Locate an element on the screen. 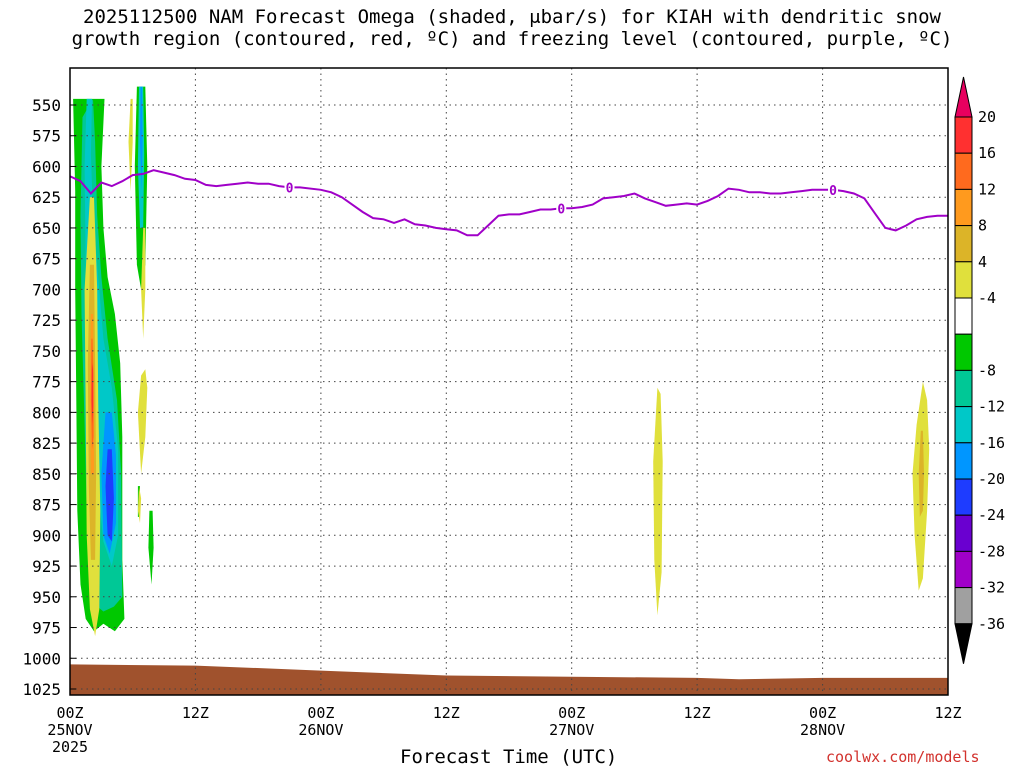  y-tick-800: 800 is located at coordinates (46, 412).